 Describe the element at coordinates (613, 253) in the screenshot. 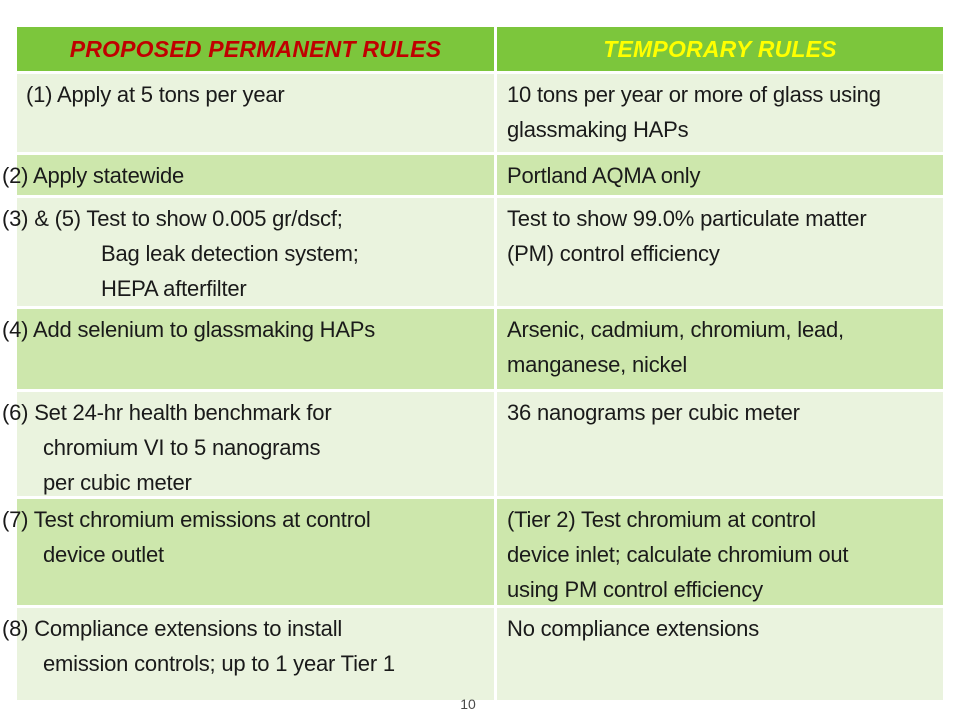

I see `cell-line: (PM) control efficiency` at that location.